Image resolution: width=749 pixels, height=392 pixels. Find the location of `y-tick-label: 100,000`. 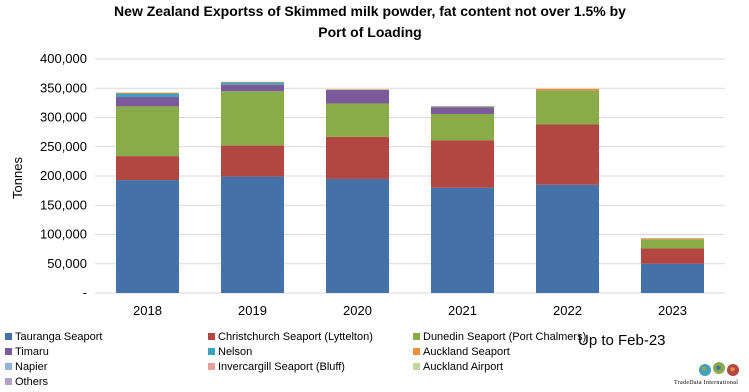

y-tick-label: 100,000 is located at coordinates (63, 234).